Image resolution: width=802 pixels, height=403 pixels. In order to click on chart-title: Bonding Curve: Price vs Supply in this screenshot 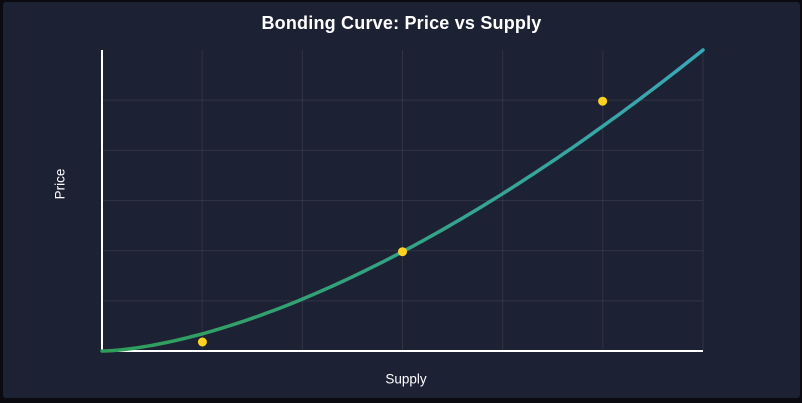, I will do `click(401, 23)`.